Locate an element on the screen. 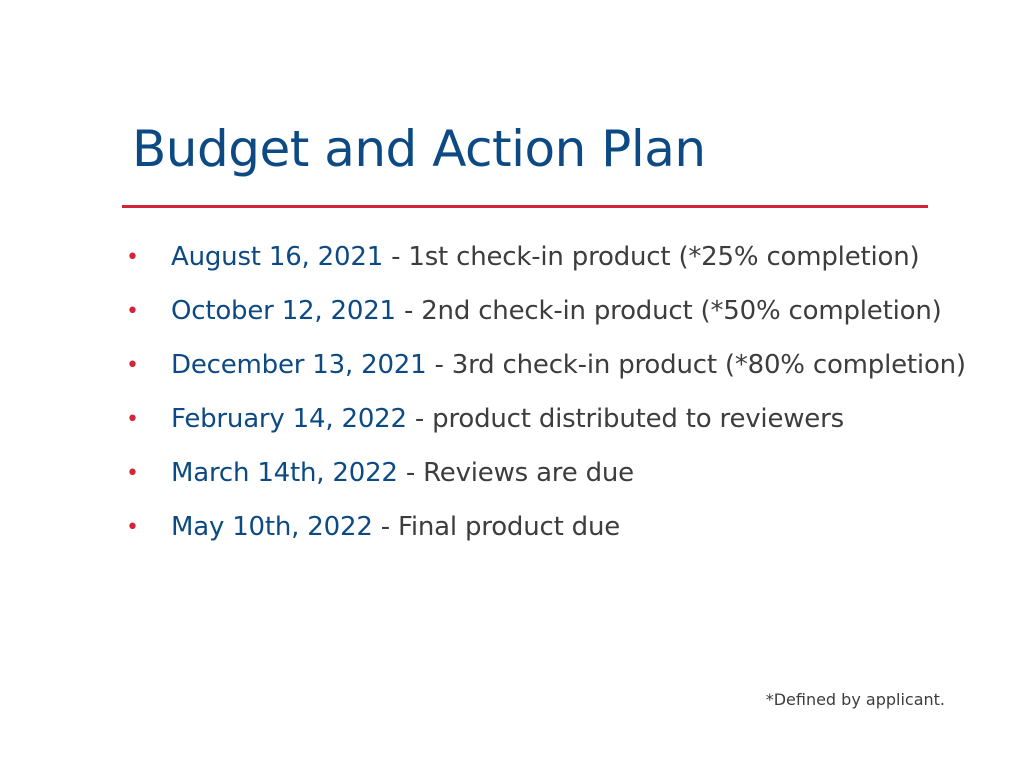  timeline-item: • March 14th, 2022 - Reviews are due is located at coordinates (551, 473).